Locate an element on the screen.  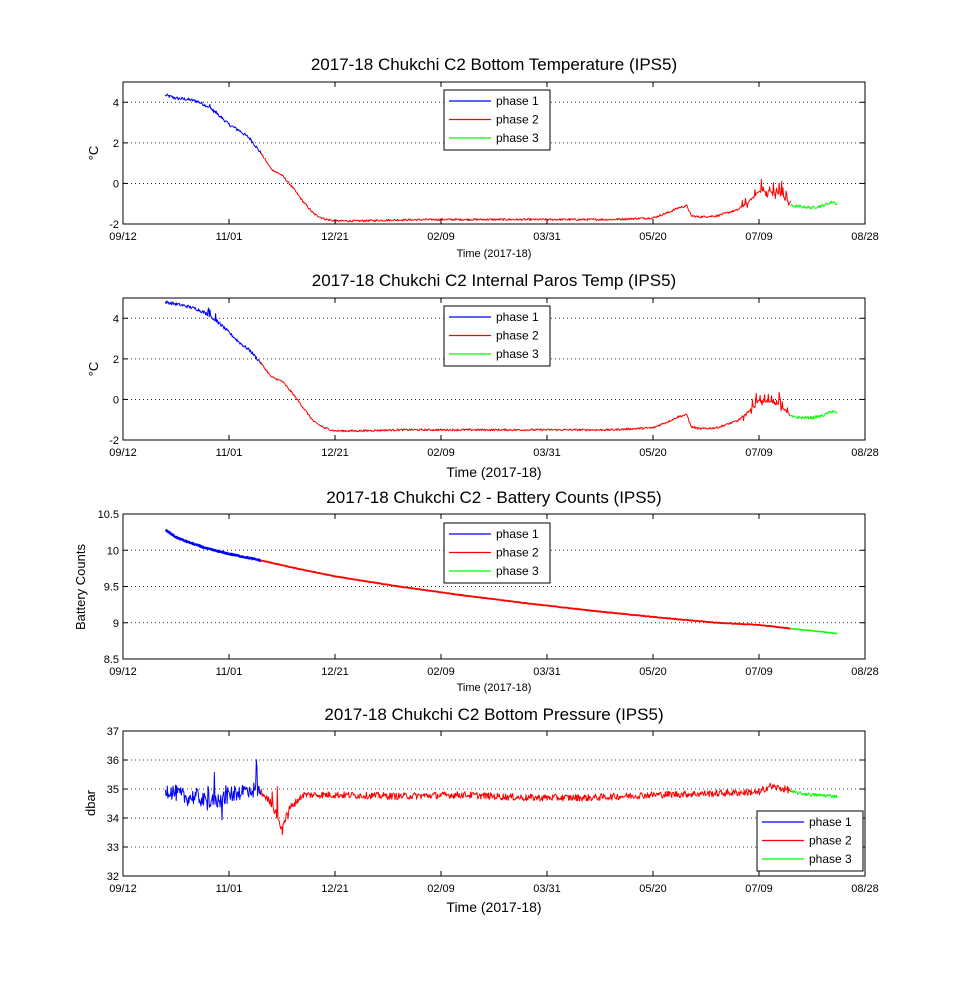
y-tick-label: 36 is located at coordinates (113, 761).